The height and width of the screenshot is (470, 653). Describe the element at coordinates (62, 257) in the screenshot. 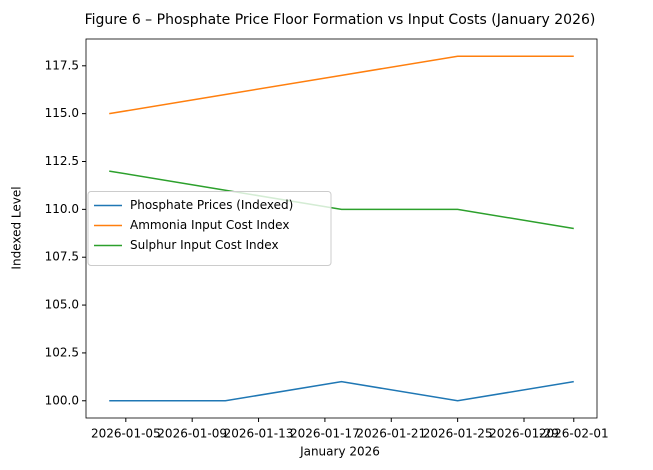

I see `y-tick-label: 107.5` at that location.